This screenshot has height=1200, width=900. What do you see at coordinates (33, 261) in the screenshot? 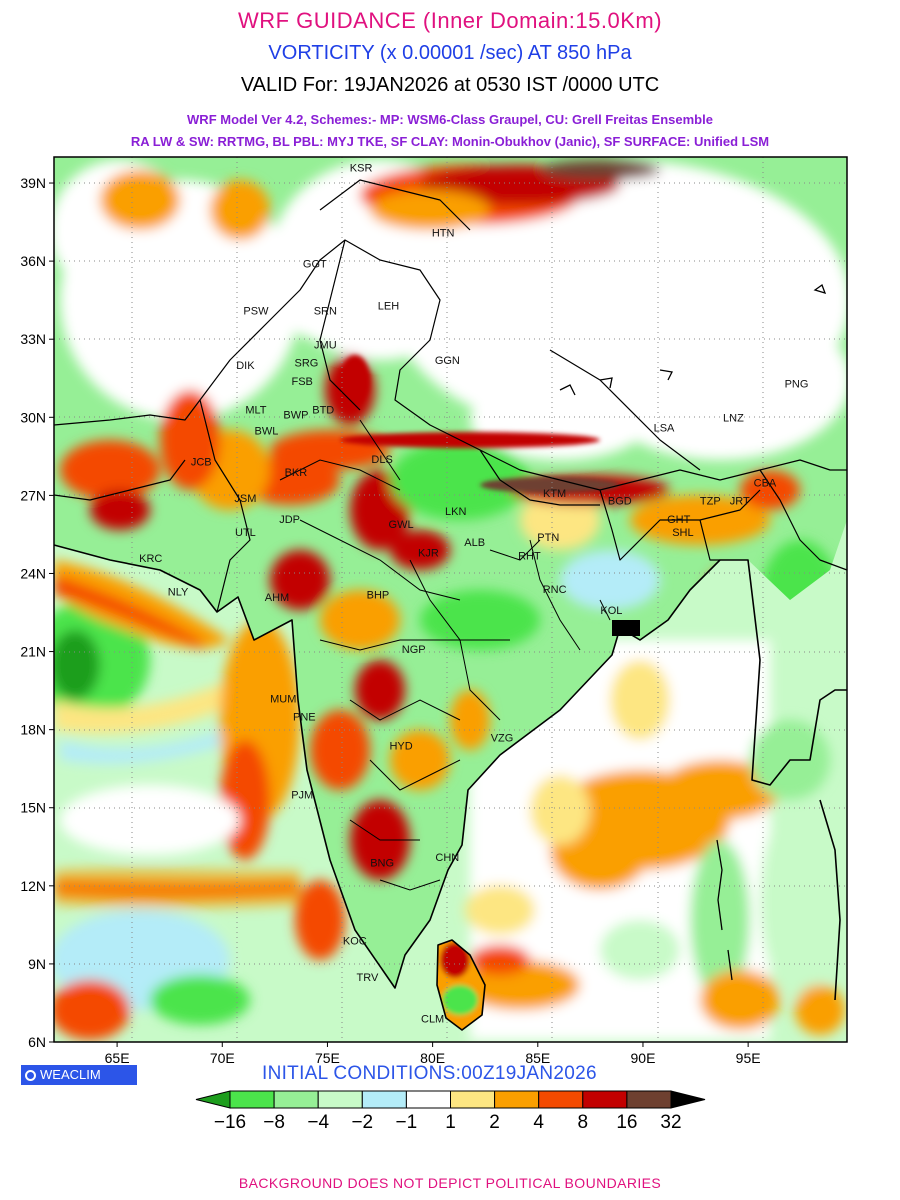
I see `lat-tick-label: 36N` at bounding box center [33, 261].